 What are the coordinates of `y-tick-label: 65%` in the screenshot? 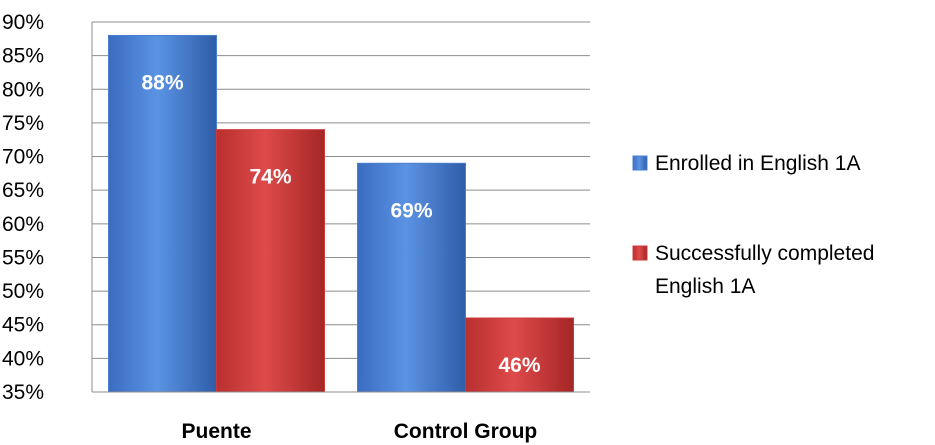 It's located at (23, 190).